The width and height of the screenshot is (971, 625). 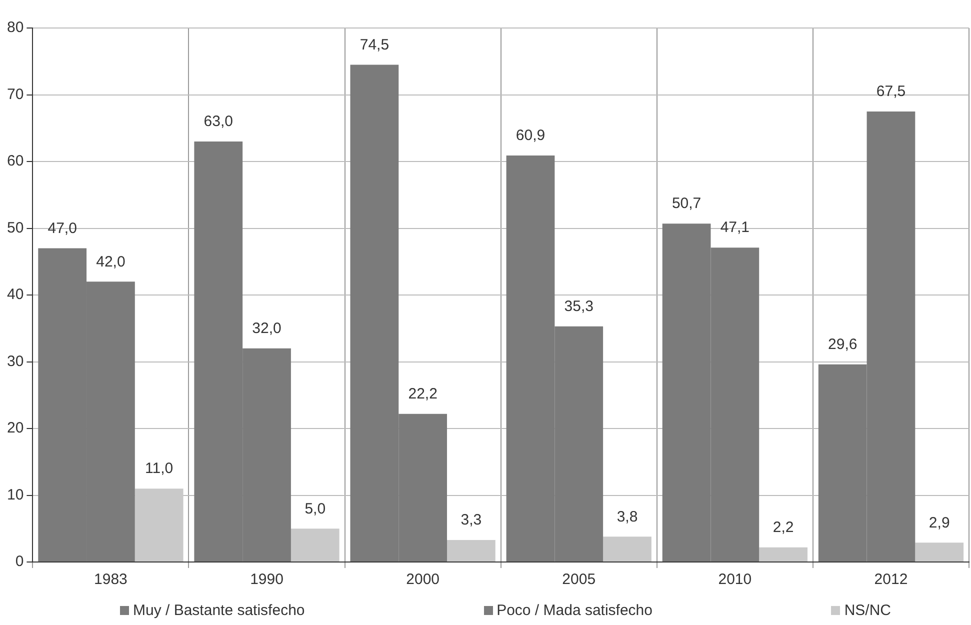 What do you see at coordinates (15, 27) in the screenshot?
I see `y-tick-label: 80` at bounding box center [15, 27].